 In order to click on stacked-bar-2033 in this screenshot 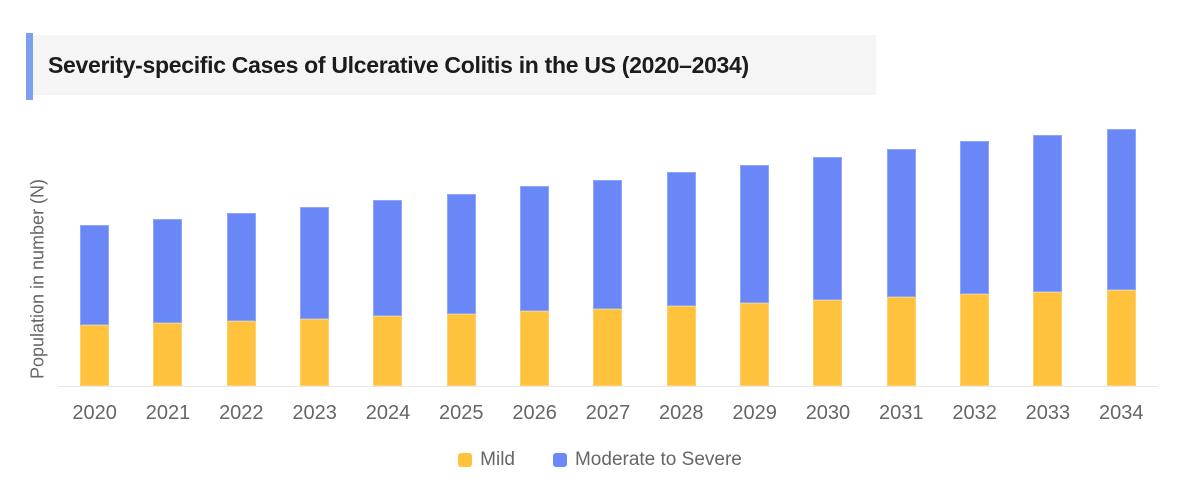, I will do `click(1048, 260)`.